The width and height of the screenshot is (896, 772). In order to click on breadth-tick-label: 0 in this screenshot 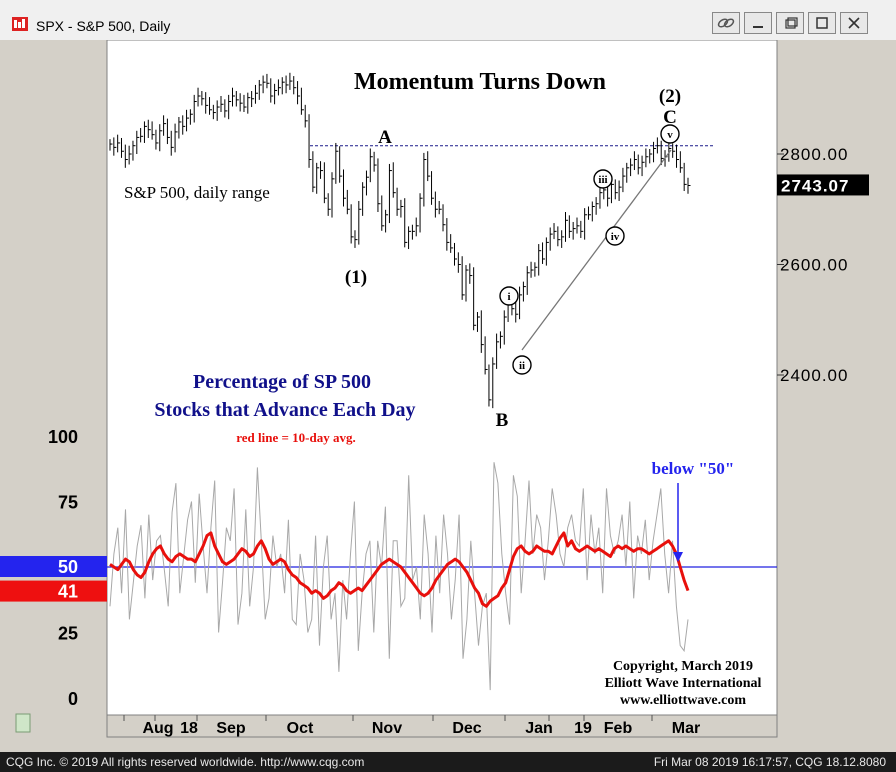, I will do `click(73, 699)`.